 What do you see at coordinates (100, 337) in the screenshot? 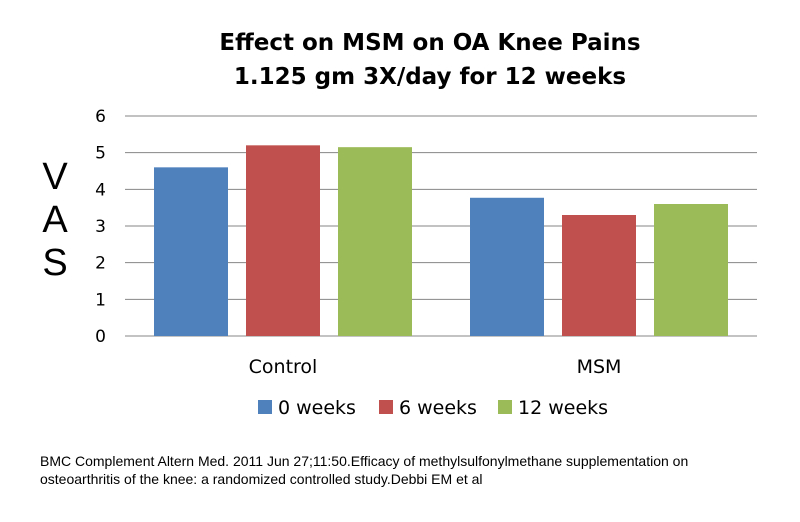
I see `y-tick-label: 0` at bounding box center [100, 337].